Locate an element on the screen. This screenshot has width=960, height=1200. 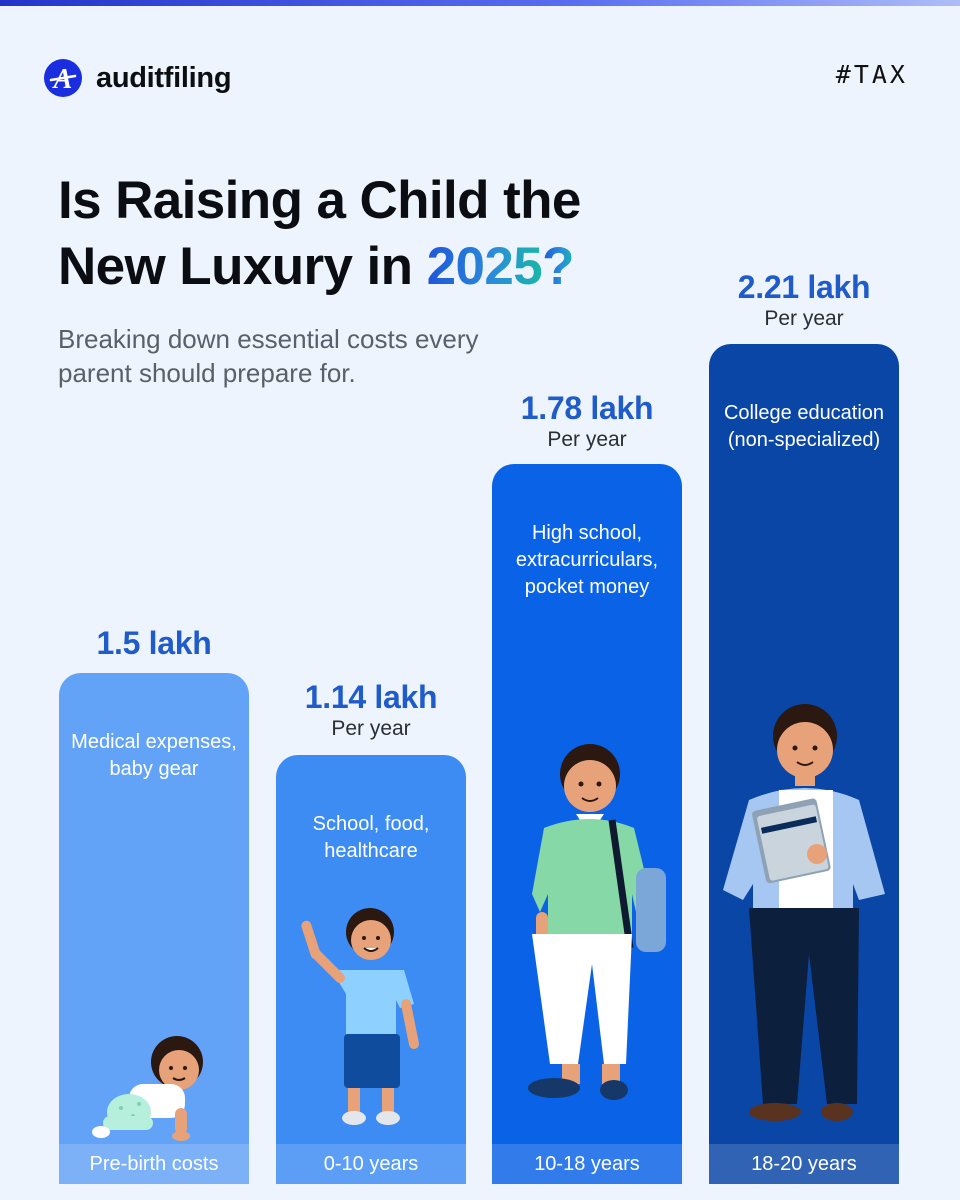
brand-name: auditfiling is located at coordinates (164, 77).